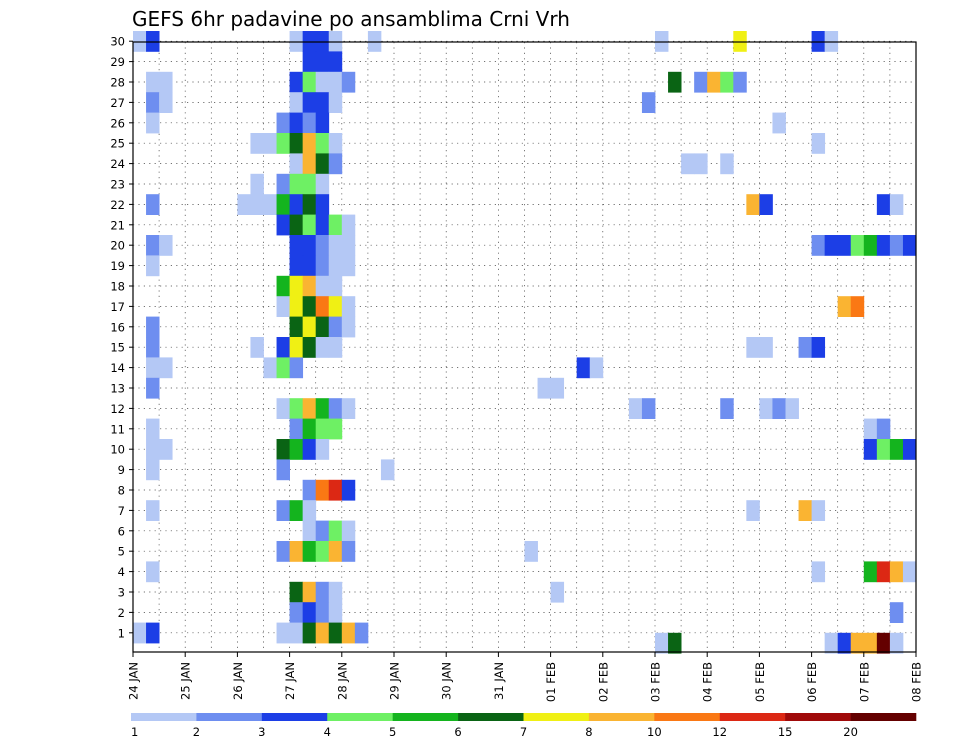 This screenshot has height=742, width=960. I want to click on x-tick-label: 26 JAN, so click(238, 681).